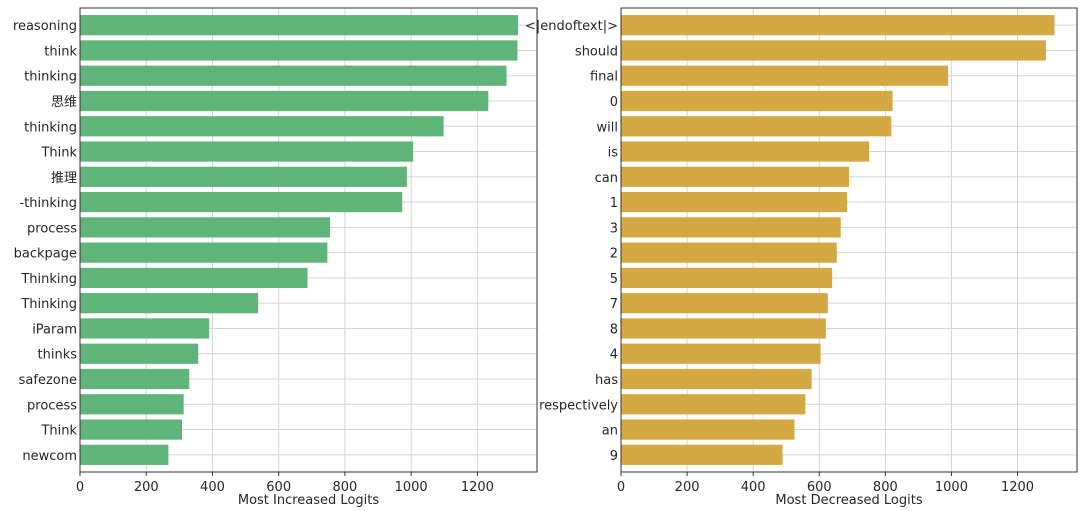 The height and width of the screenshot is (511, 1080). I want to click on y-tick-label: 1, so click(614, 203).